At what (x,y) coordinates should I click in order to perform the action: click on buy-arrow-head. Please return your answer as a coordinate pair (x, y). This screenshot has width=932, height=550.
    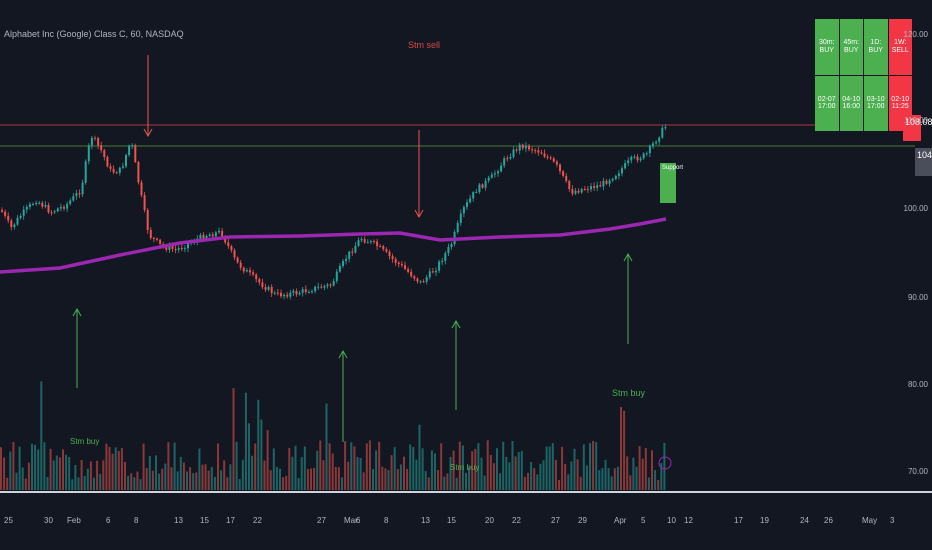
    Looking at the image, I should click on (77, 312).